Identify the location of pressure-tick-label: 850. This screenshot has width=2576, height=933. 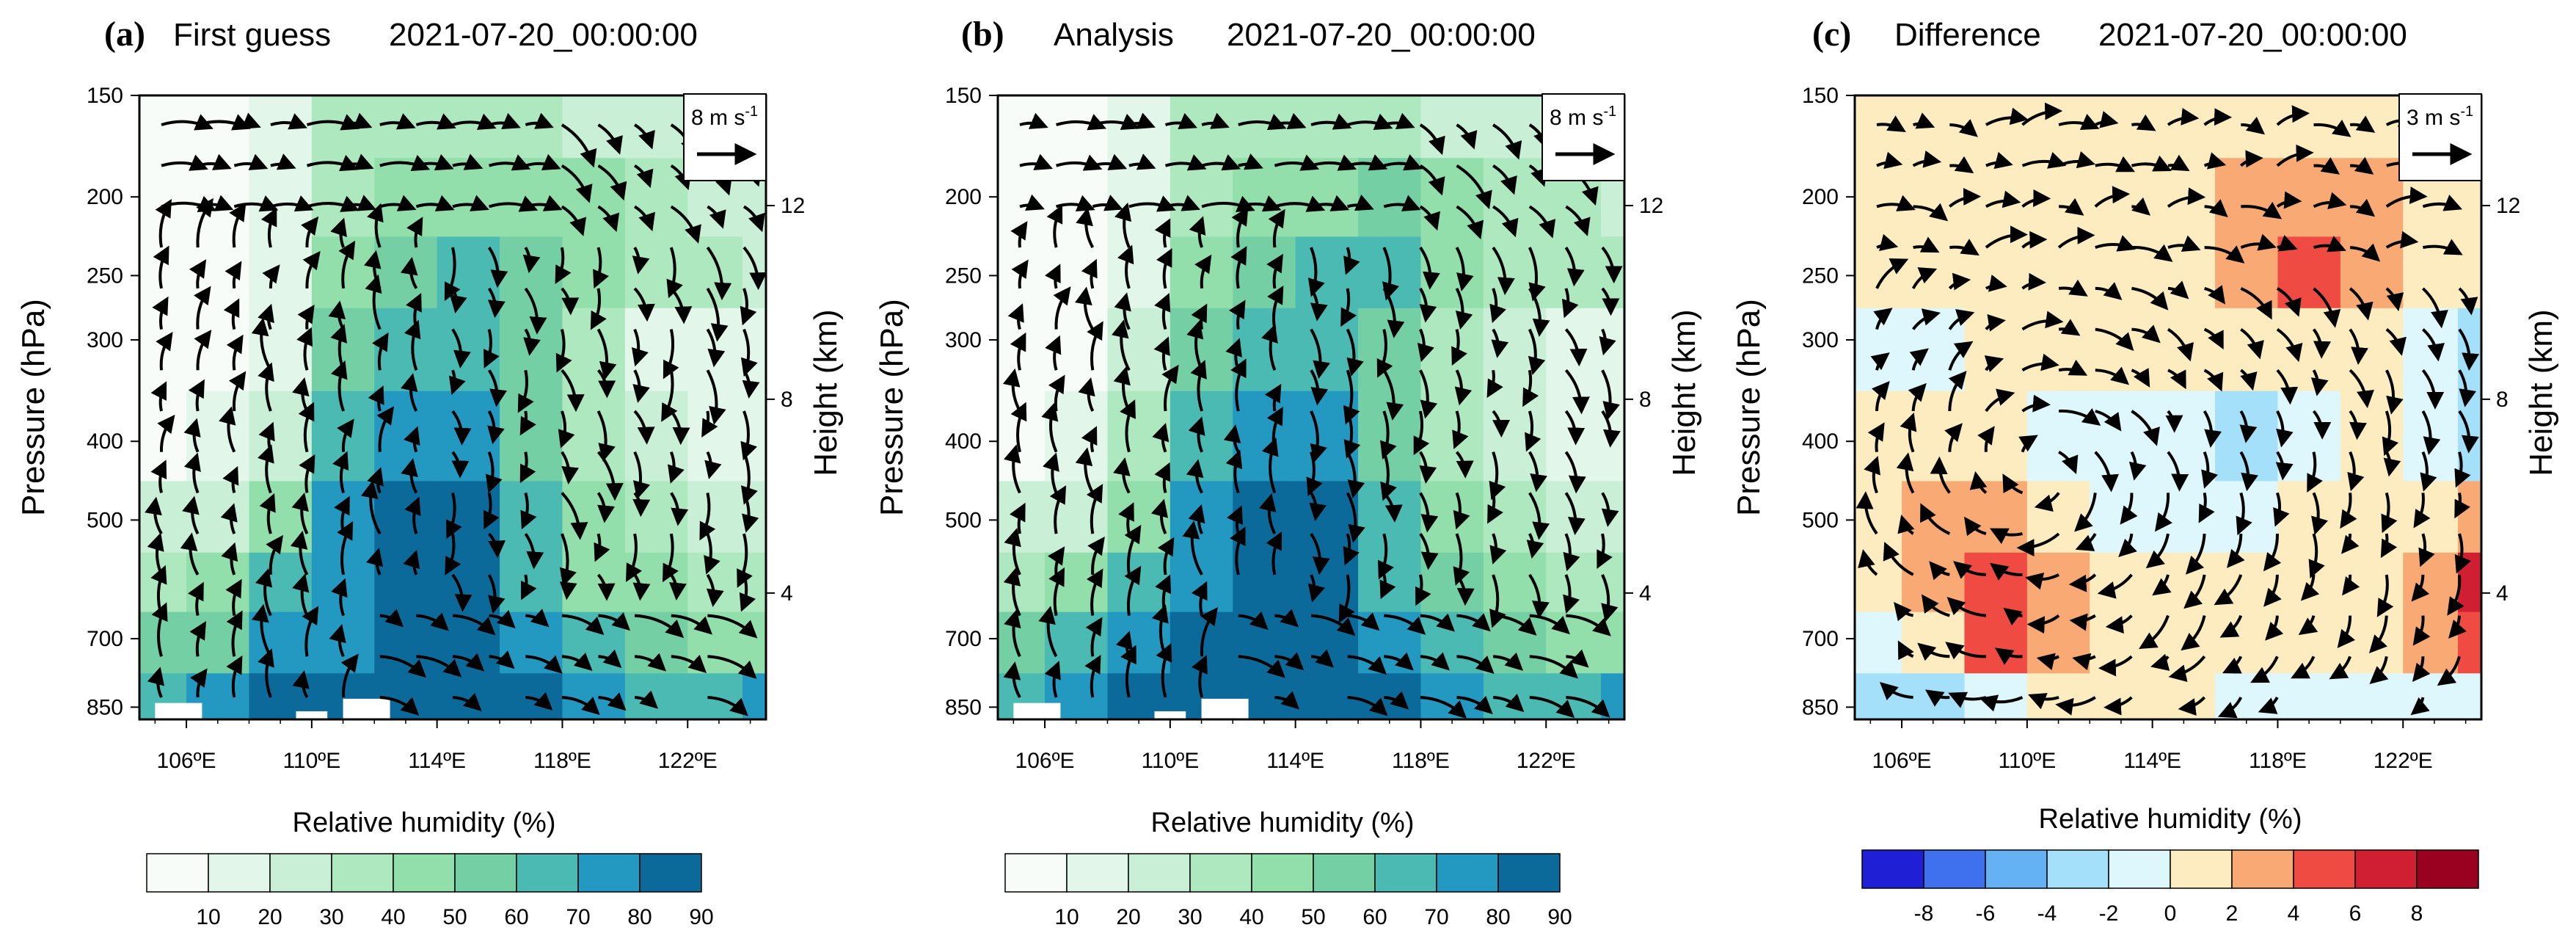
(964, 707).